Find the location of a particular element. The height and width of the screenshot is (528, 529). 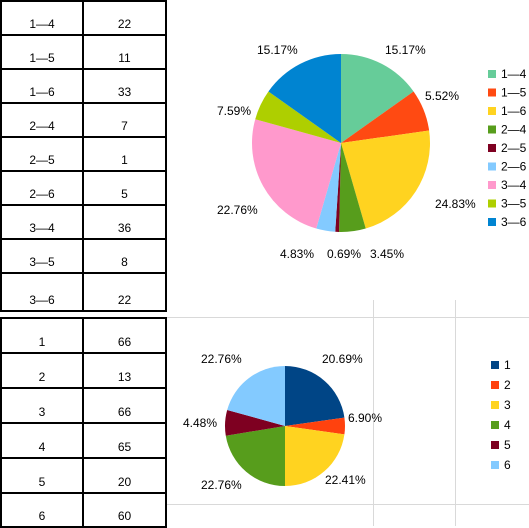

pair-label: 3—6 is located at coordinates (42, 300).